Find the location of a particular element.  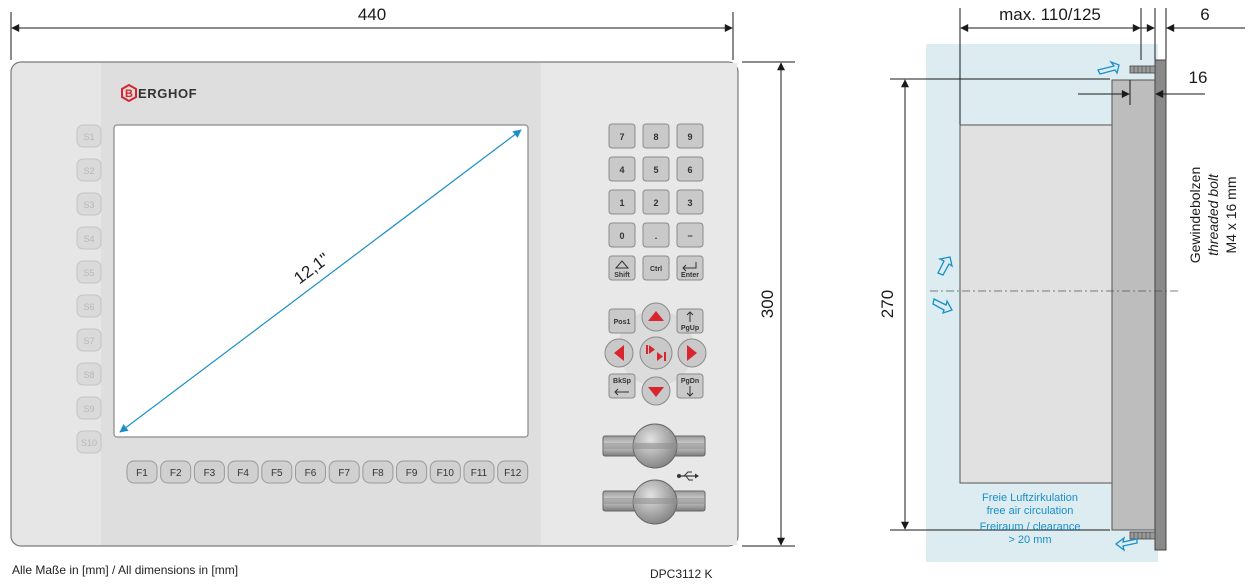

keypad-key: − is located at coordinates (690, 235).